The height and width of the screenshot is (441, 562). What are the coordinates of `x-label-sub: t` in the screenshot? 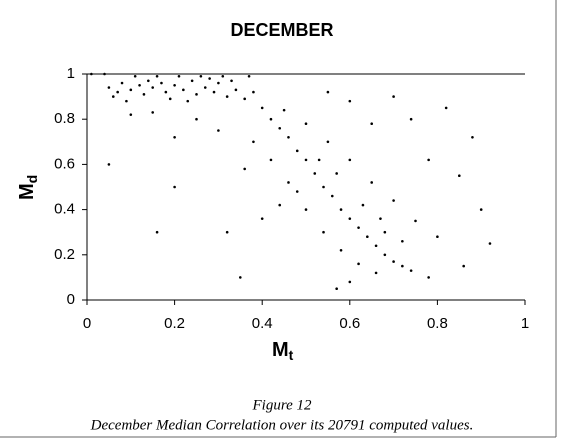 It's located at (291, 355).